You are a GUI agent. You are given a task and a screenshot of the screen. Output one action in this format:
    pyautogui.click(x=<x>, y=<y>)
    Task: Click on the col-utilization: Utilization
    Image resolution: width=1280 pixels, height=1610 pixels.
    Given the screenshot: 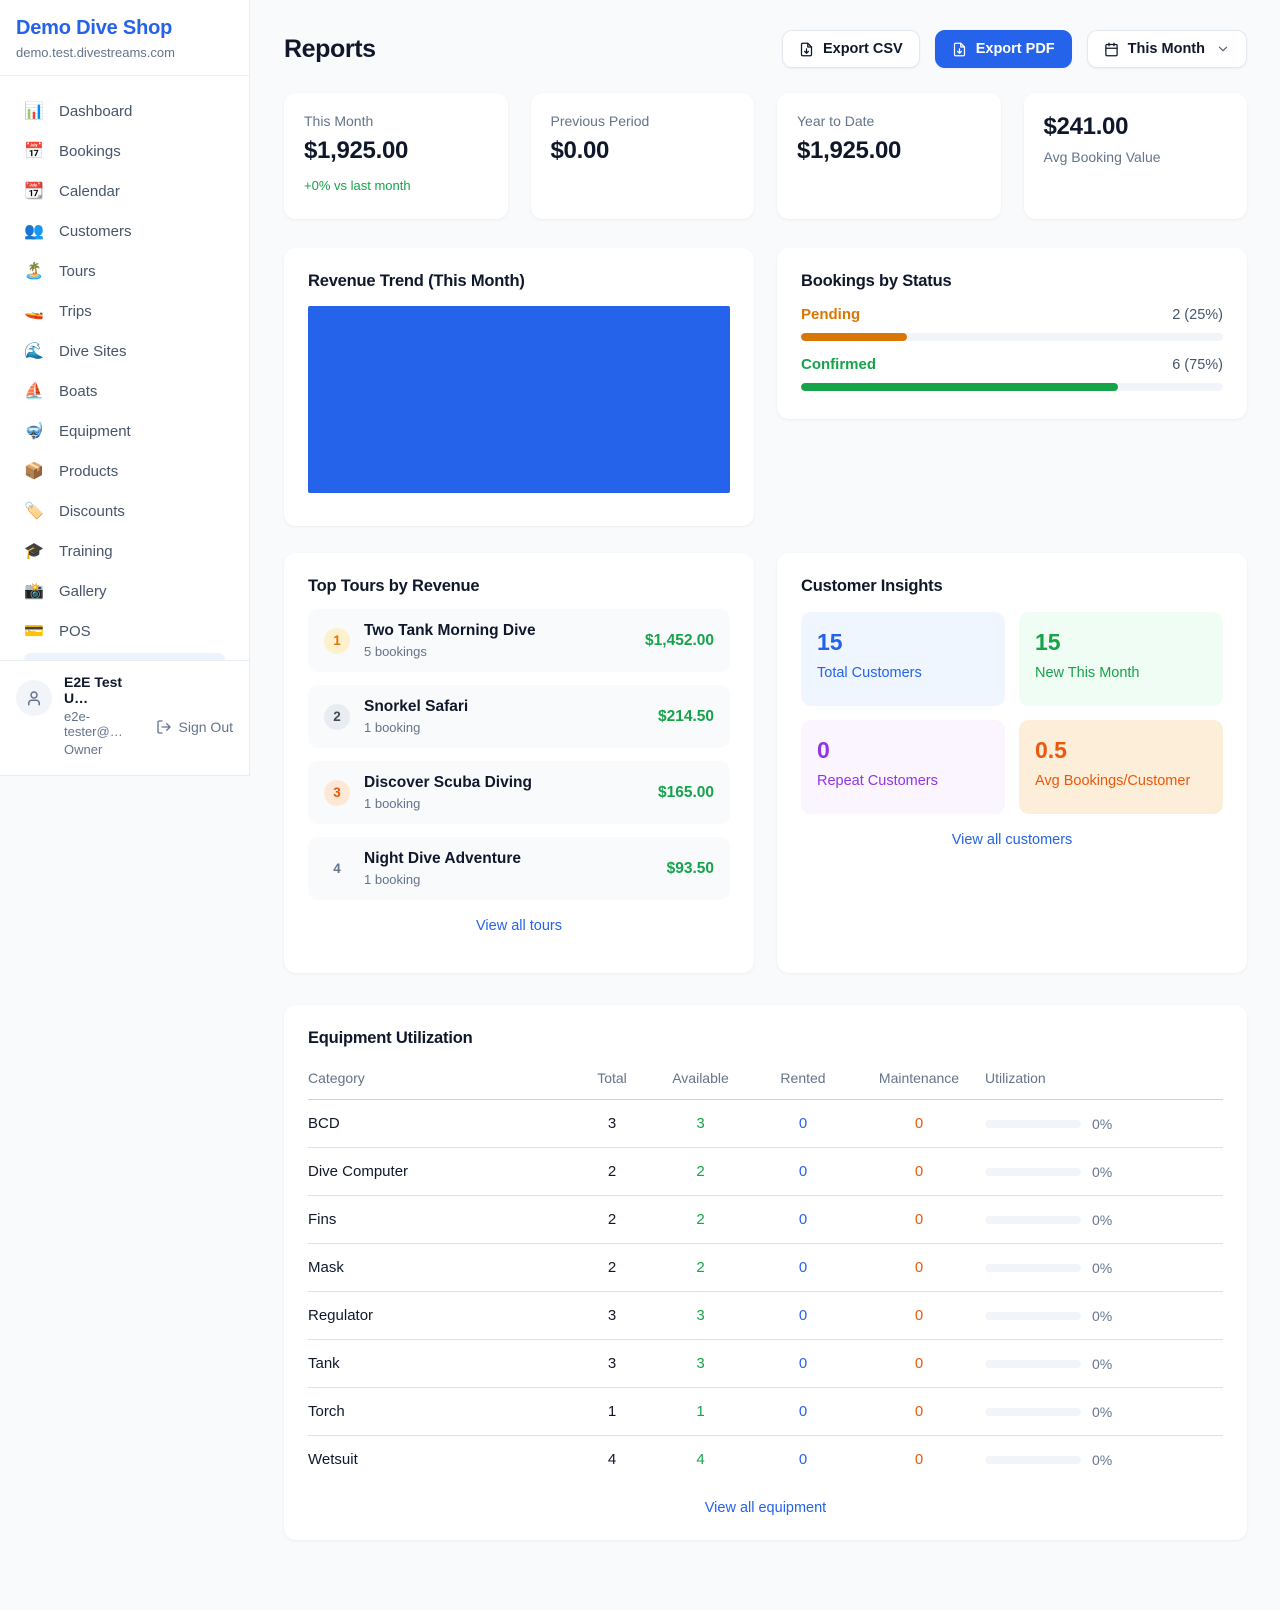 What is the action you would take?
    pyautogui.click(x=1104, y=1080)
    